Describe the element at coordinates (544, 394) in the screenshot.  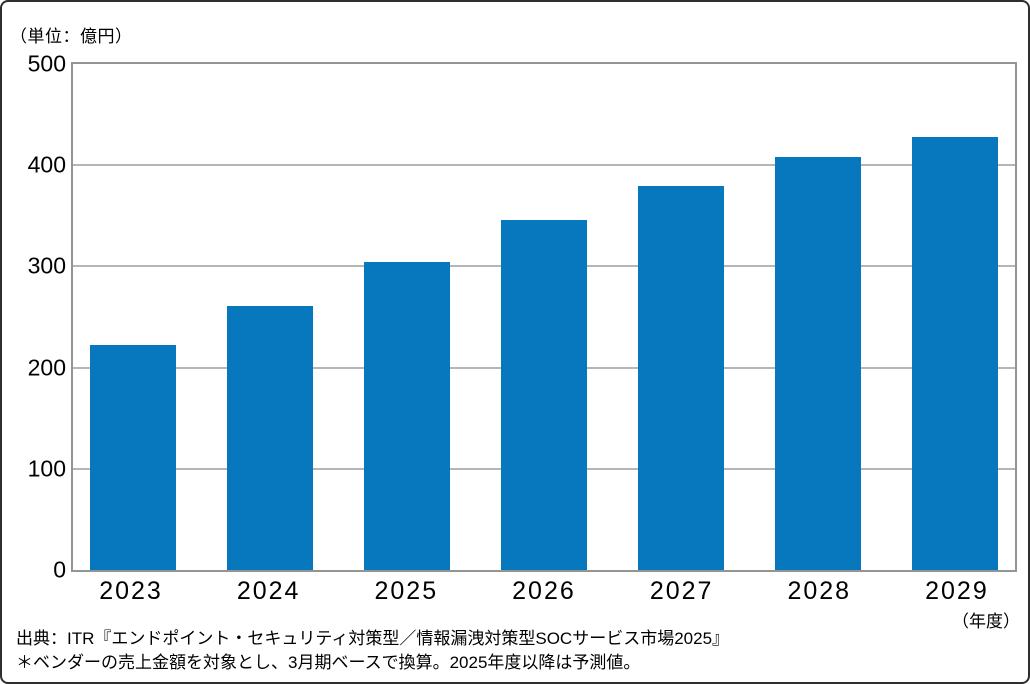
I see `bar-2026` at that location.